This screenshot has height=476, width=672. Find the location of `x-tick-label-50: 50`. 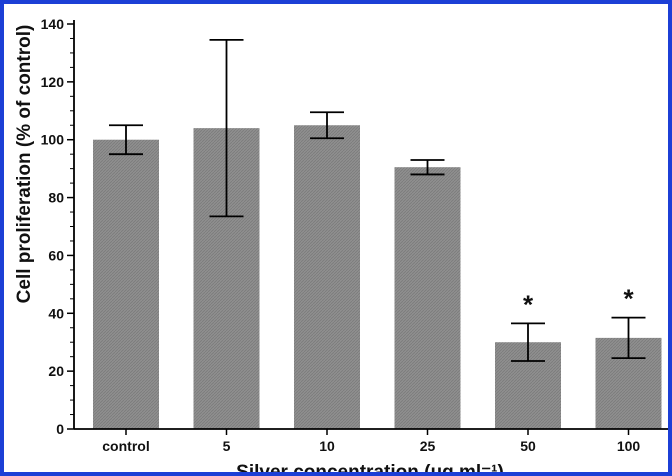

x-tick-label-50: 50 is located at coordinates (528, 446).